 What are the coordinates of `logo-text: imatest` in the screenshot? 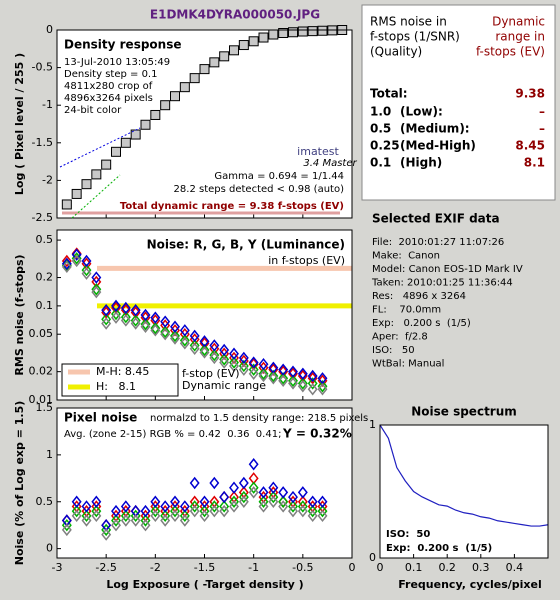 It's located at (318, 151).